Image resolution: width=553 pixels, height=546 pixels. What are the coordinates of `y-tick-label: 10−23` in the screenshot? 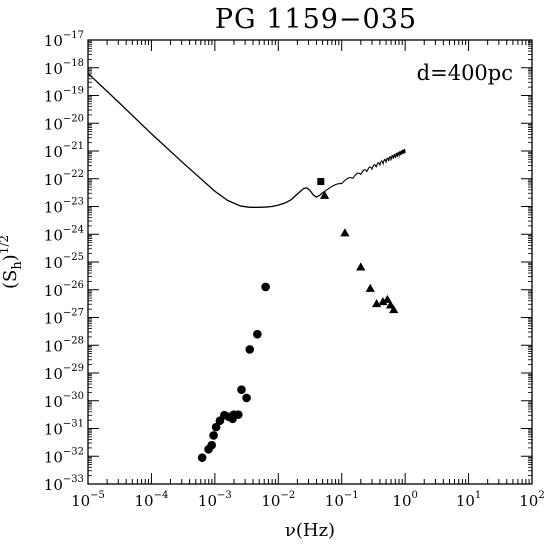 It's located at (64, 207).